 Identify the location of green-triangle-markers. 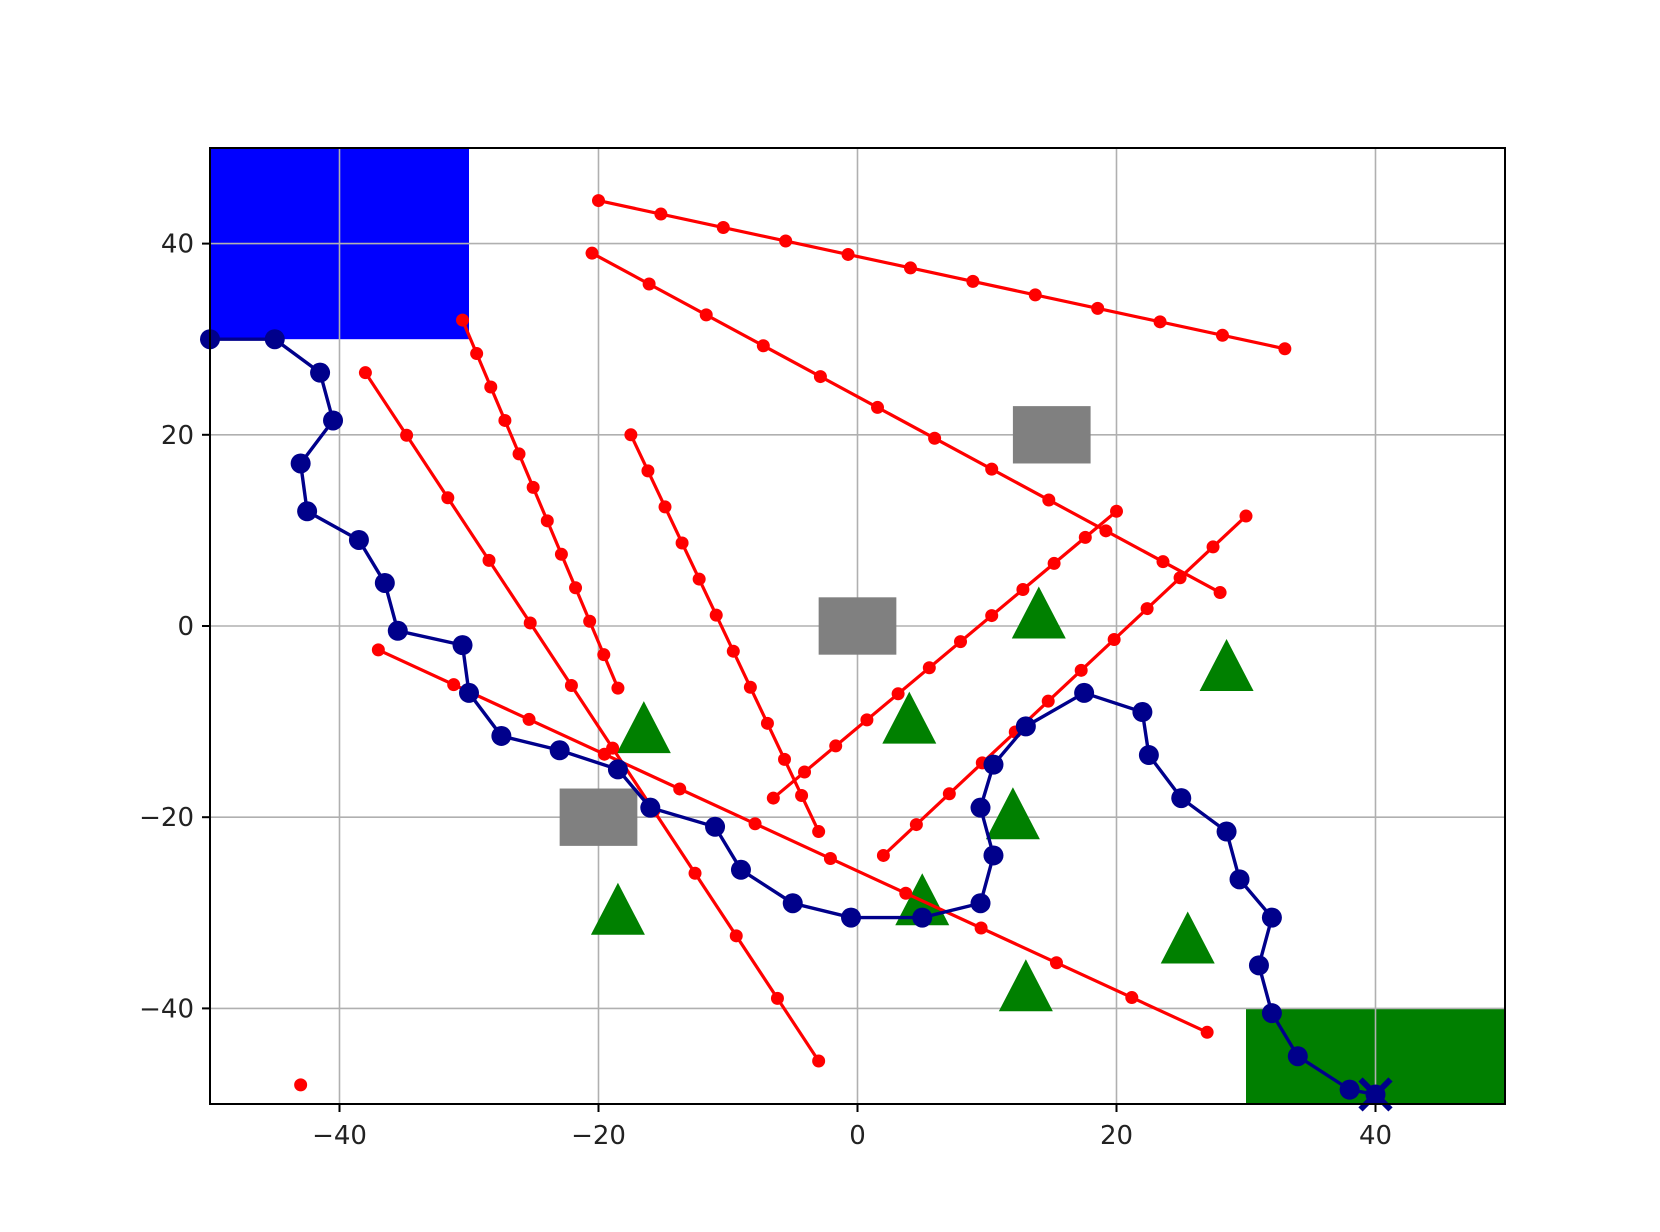
(922, 799).